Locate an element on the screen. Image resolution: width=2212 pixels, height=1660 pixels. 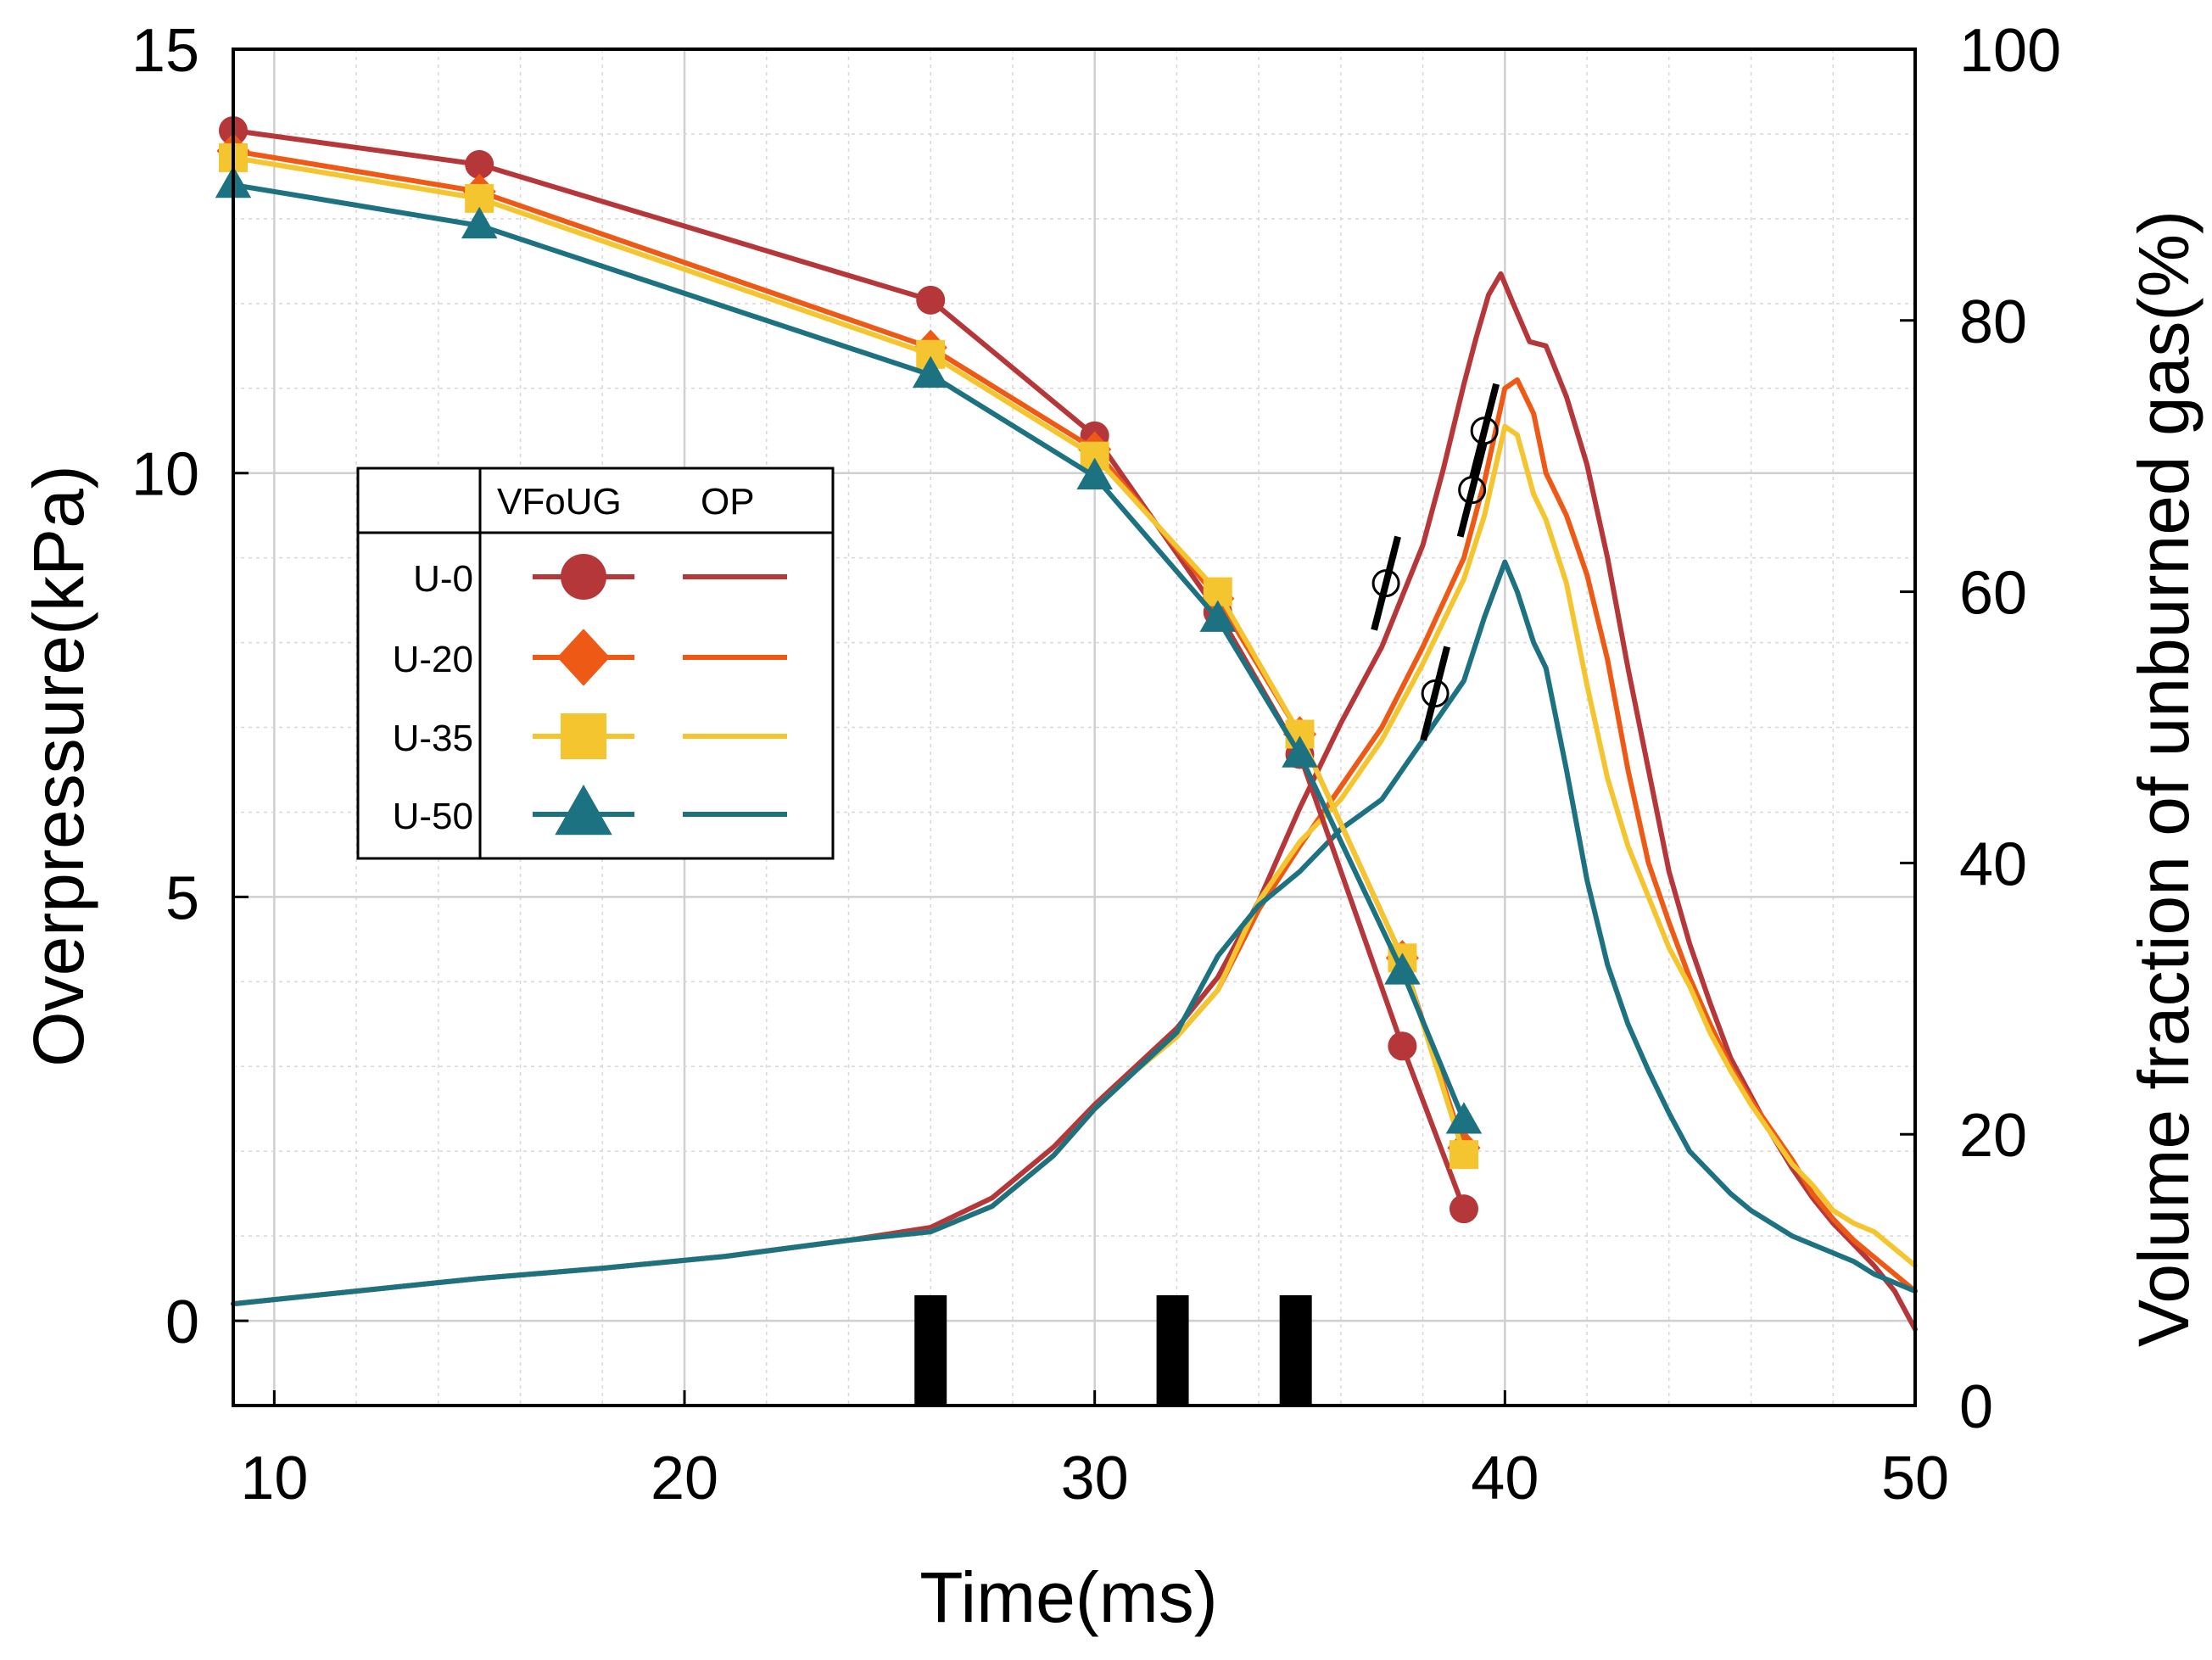
y-right-tick-label: 0 is located at coordinates (1976, 1407).